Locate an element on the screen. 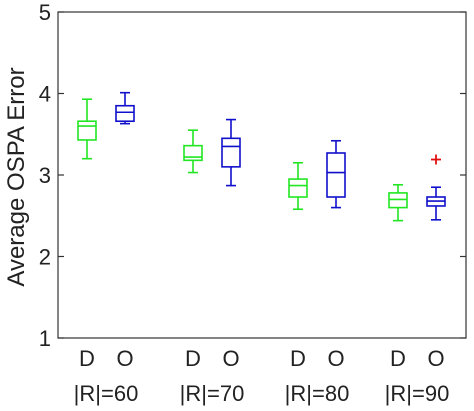 This screenshot has height=411, width=474. x-axis-labels: D O|R|=60D O|R|=70D O|R|=80D O|R|=90 is located at coordinates (262, 376).